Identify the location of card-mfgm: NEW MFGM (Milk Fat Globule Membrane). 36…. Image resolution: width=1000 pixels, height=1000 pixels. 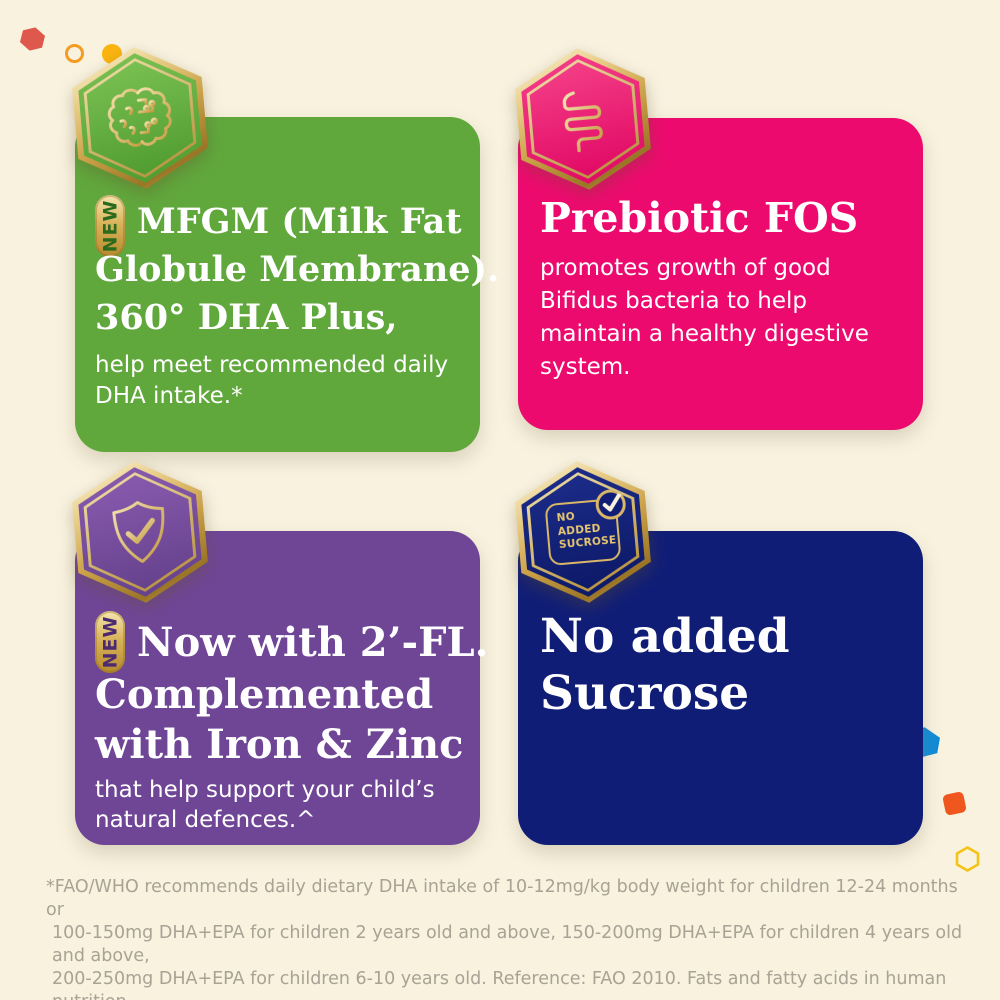
(287, 284).